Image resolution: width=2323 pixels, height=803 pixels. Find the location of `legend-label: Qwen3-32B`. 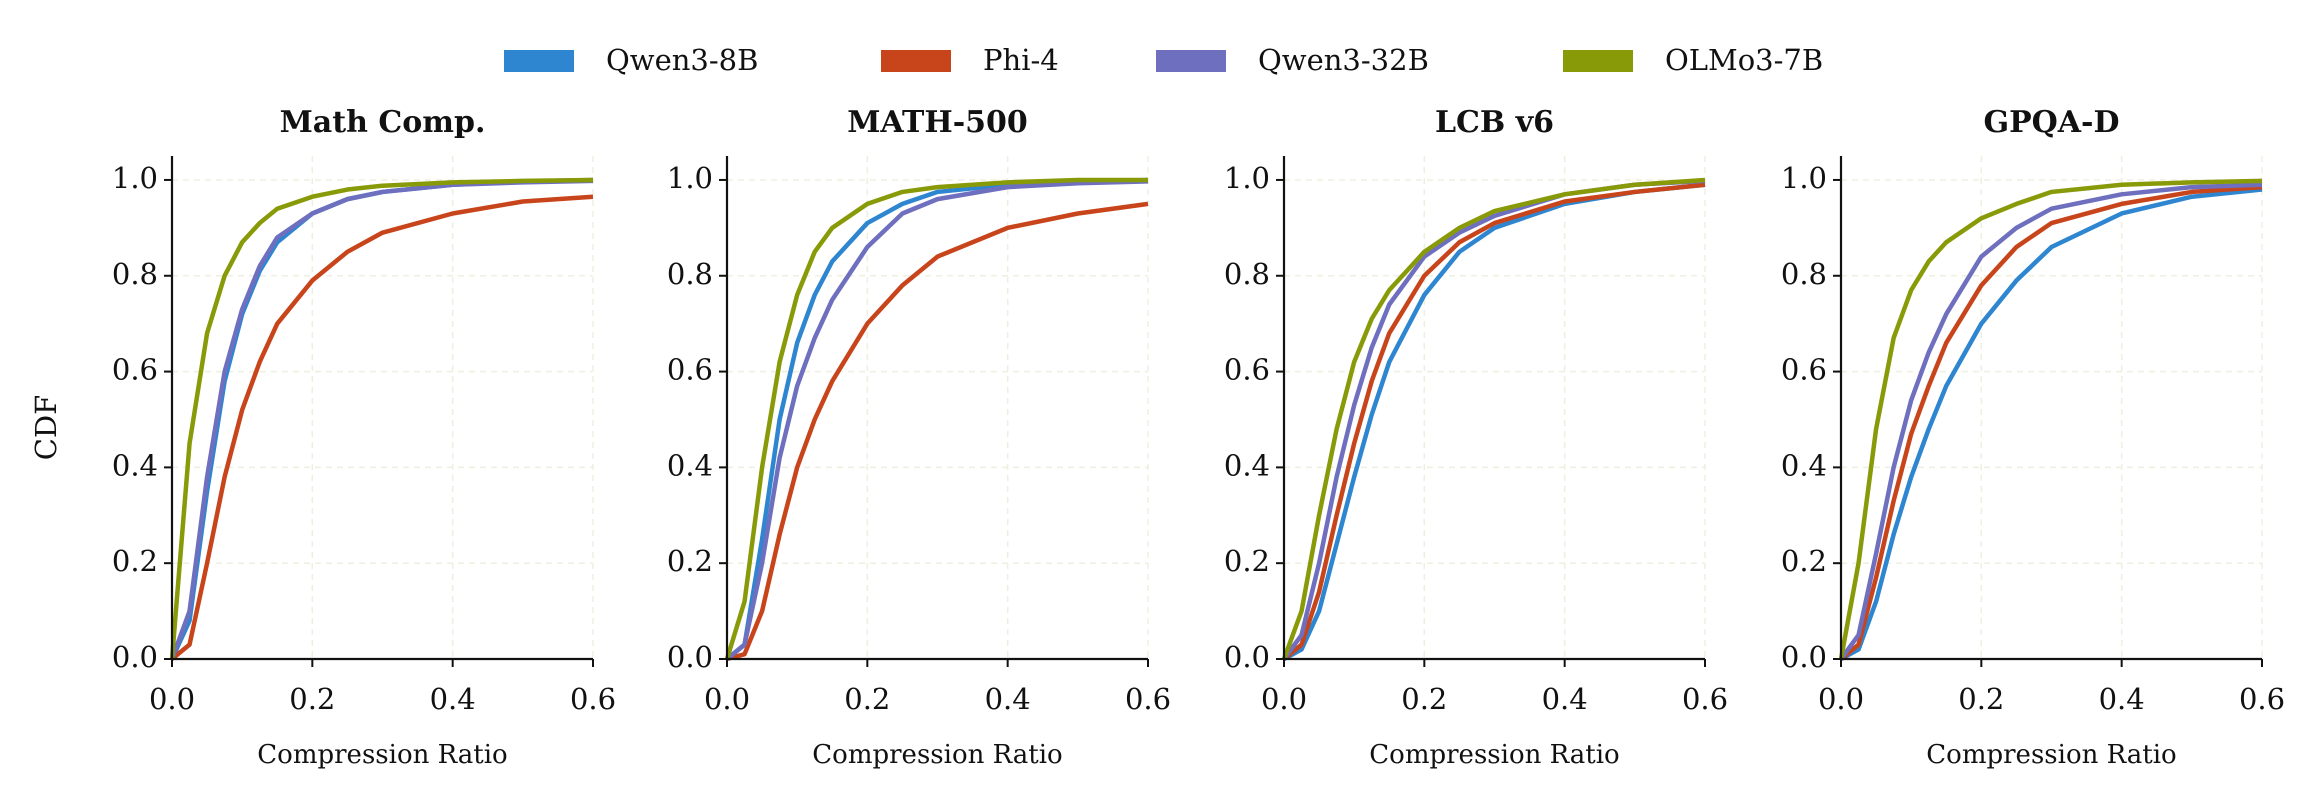

legend-label: Qwen3-32B is located at coordinates (1343, 60).